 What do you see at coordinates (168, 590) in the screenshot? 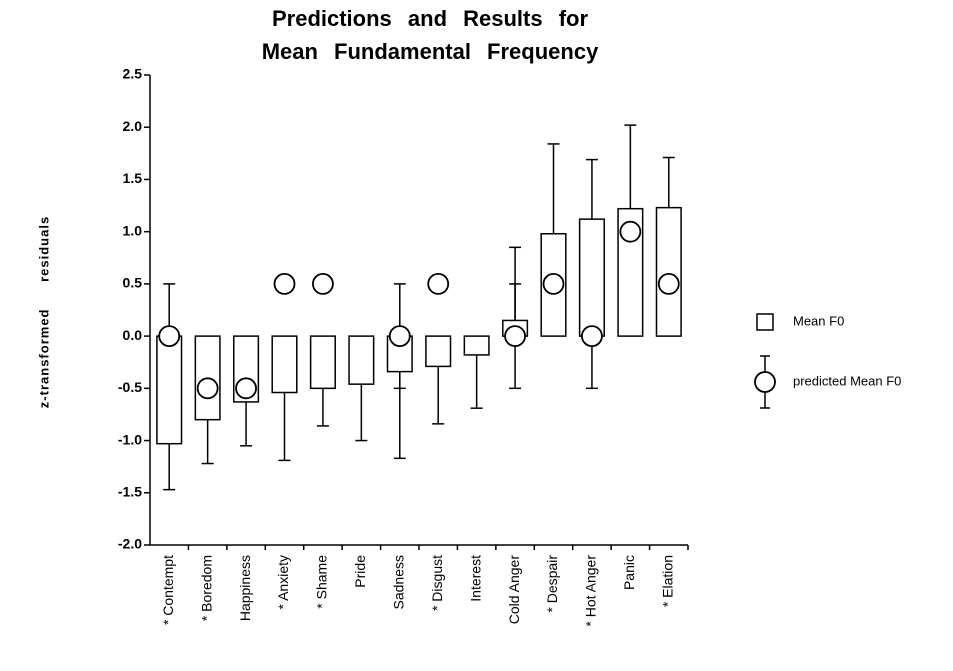
I see `x-tick-label: * Contempt` at bounding box center [168, 590].